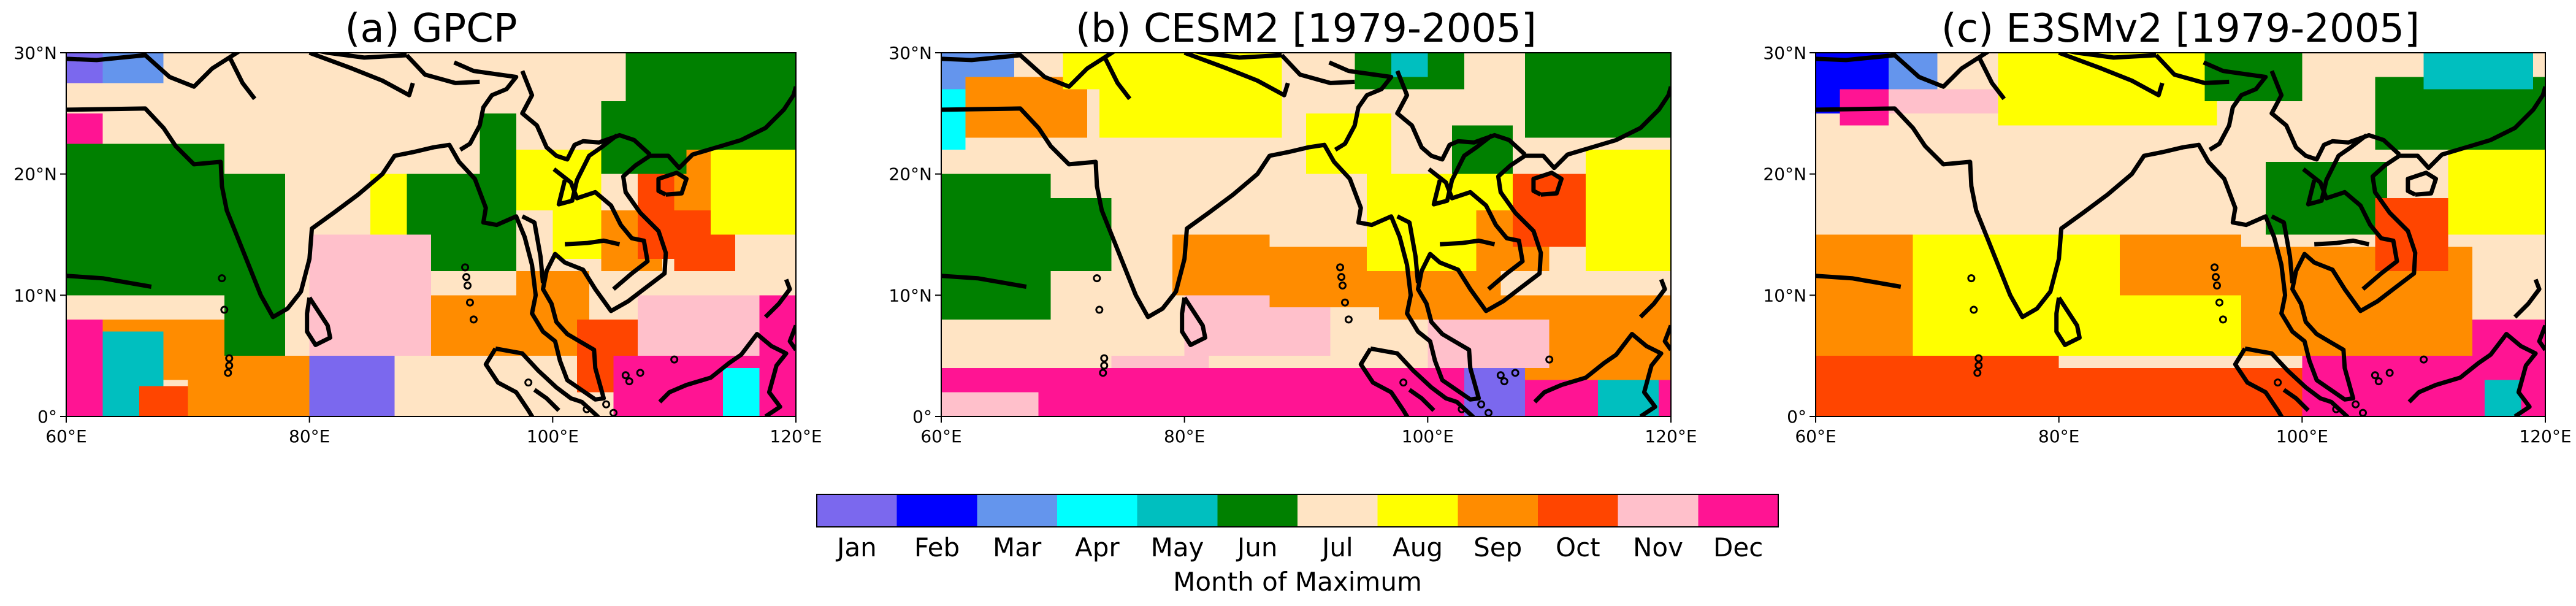  I want to click on colorbar-frame, so click(1297, 510).